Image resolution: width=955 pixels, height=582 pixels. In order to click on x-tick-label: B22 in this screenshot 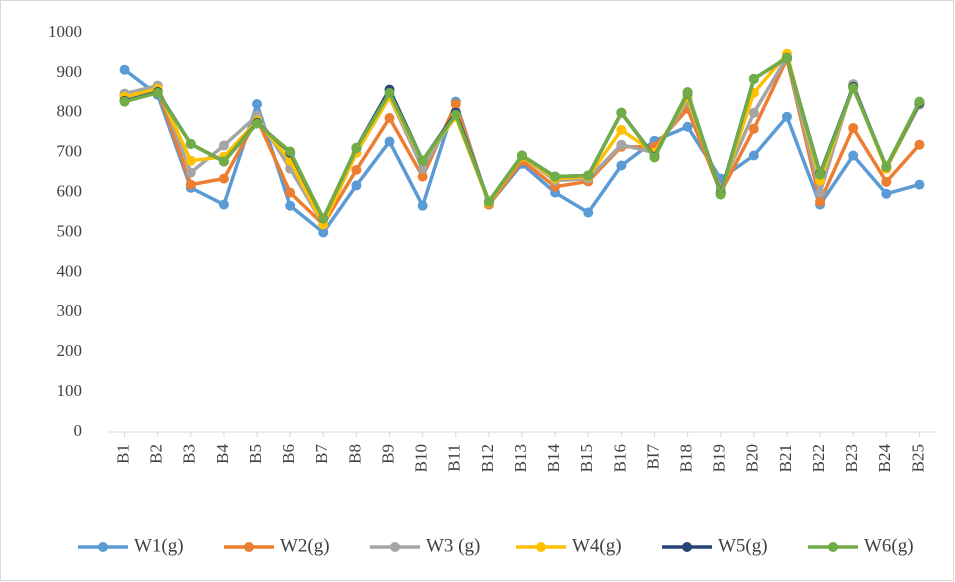, I will do `click(818, 458)`.